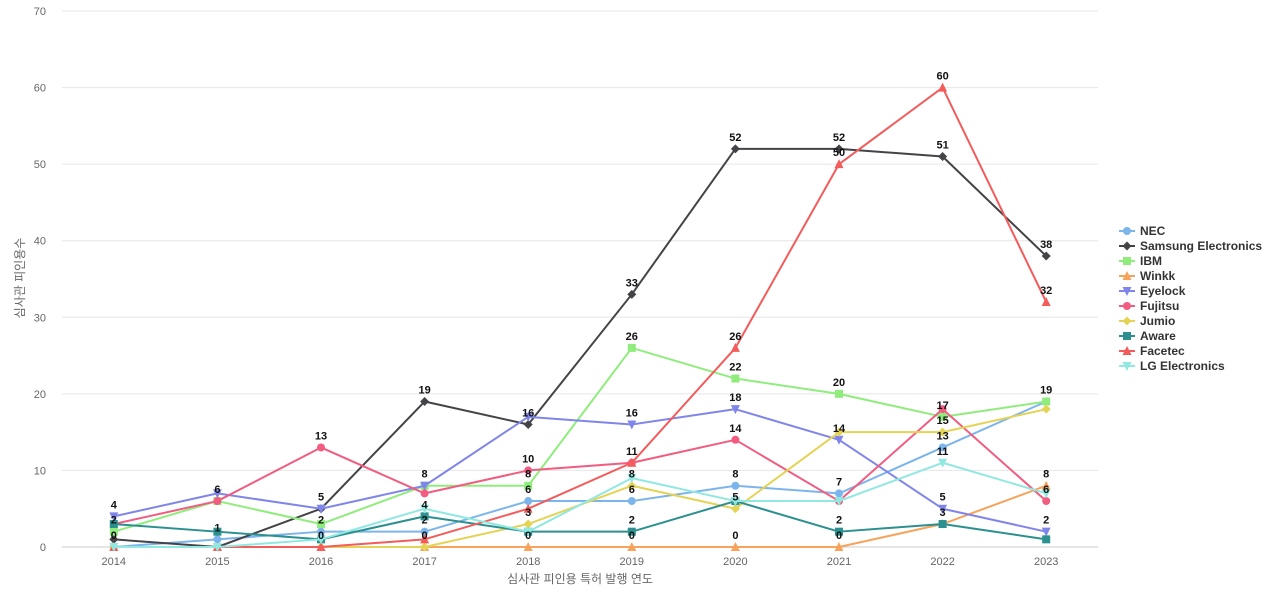 The height and width of the screenshot is (600, 1280). I want to click on y-axis-ticks: 0 10 20 30 40 50 60 70, so click(40, 280).